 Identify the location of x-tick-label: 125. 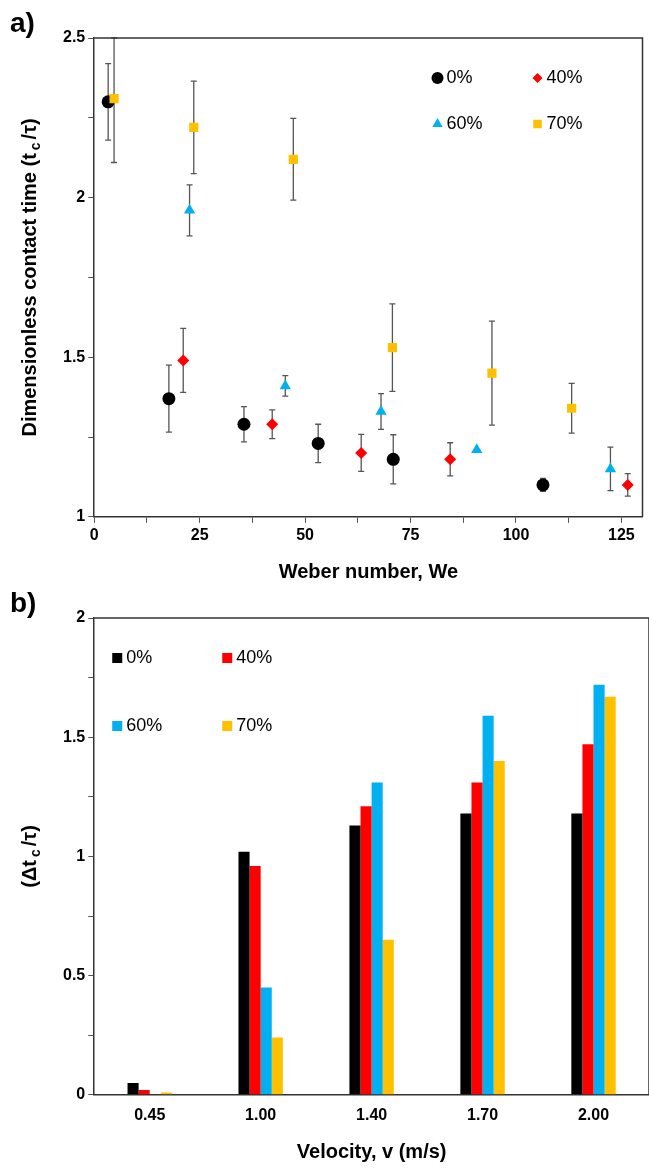
(621, 534).